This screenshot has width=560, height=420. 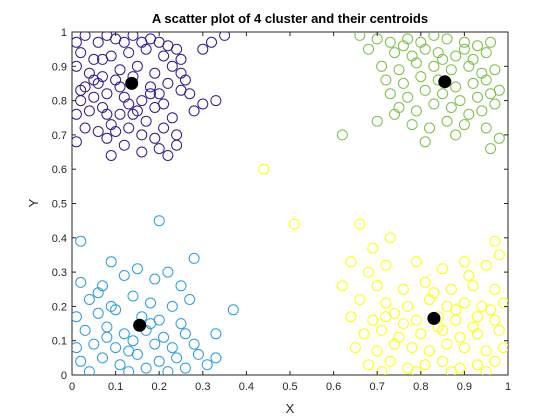 What do you see at coordinates (59, 102) in the screenshot?
I see `y-tick-label: 0.8` at bounding box center [59, 102].